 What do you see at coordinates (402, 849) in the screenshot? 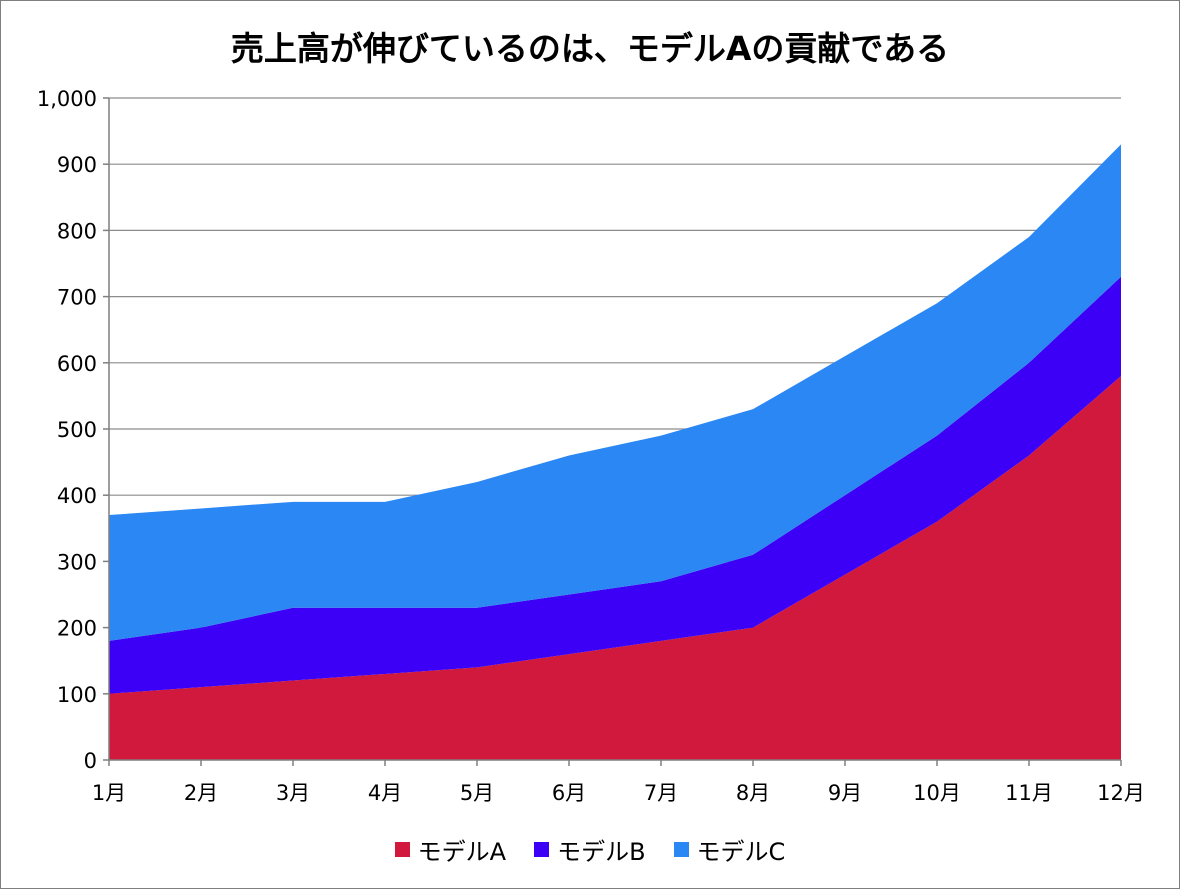
I see `legend-swatch-model-a` at bounding box center [402, 849].